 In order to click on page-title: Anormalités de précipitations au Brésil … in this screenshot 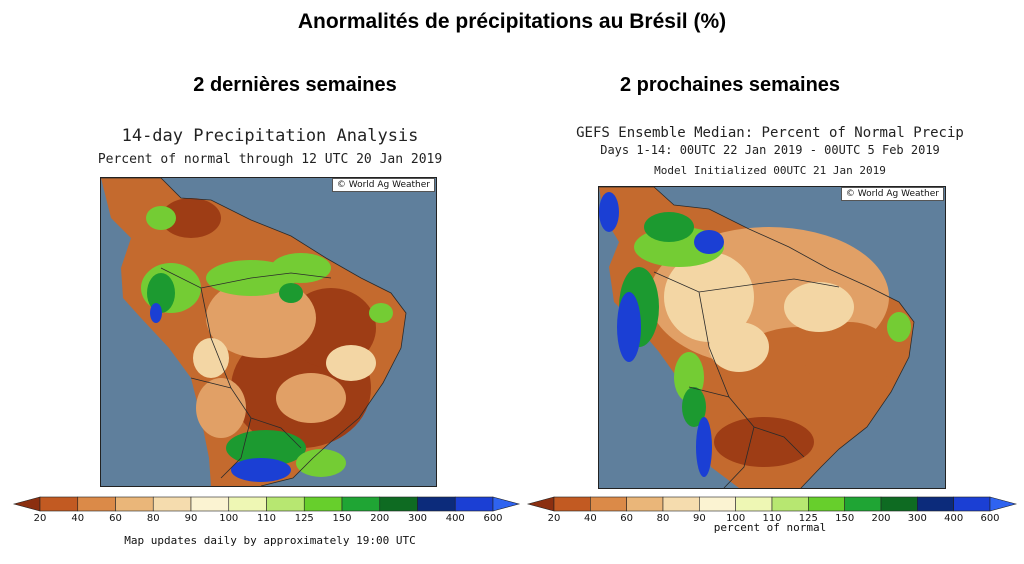, I will do `click(512, 21)`.